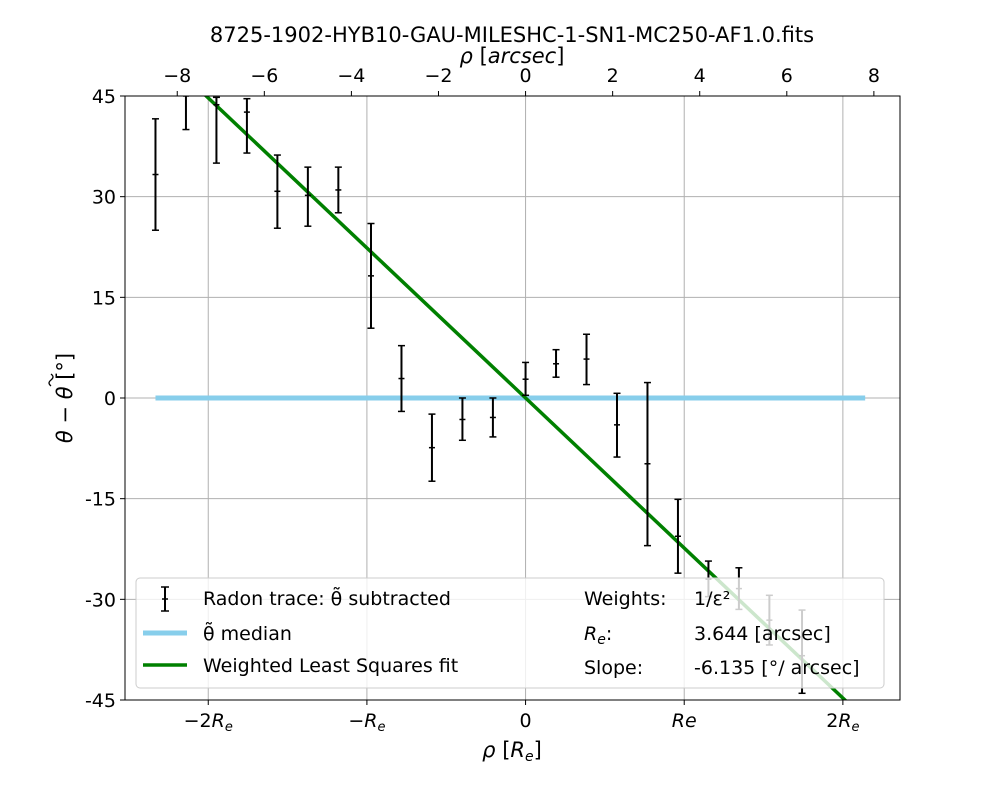 The image size is (1000, 800). I want to click on x-tick-label: −2Re, so click(208, 722).